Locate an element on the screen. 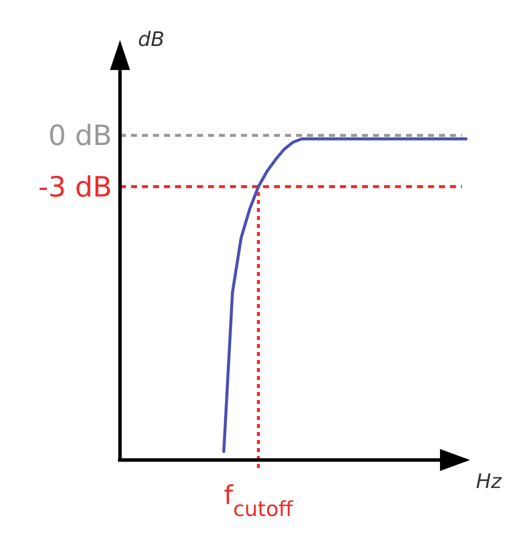 The image size is (507, 534). y-tick-label: -3 dB is located at coordinates (75, 187).